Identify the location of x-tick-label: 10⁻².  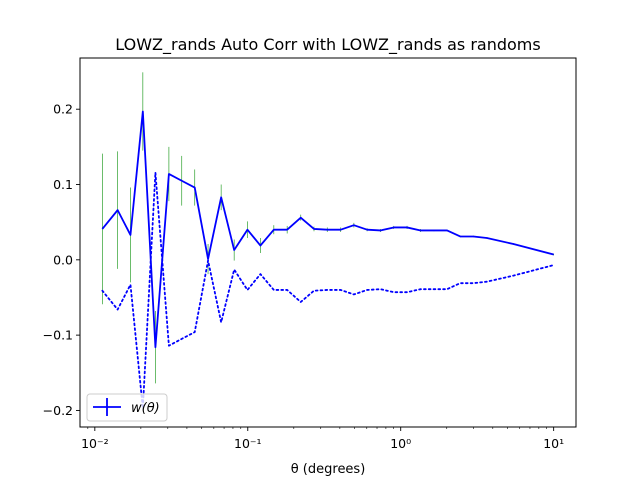
(95, 443).